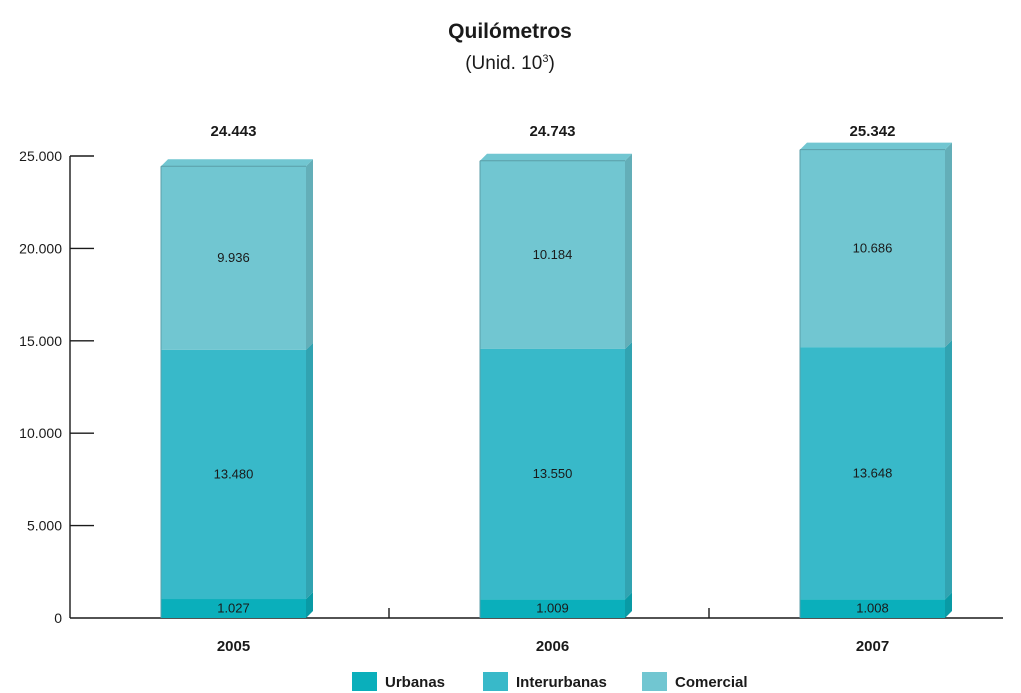  What do you see at coordinates (40, 341) in the screenshot?
I see `y-tick-label: 15.000` at bounding box center [40, 341].